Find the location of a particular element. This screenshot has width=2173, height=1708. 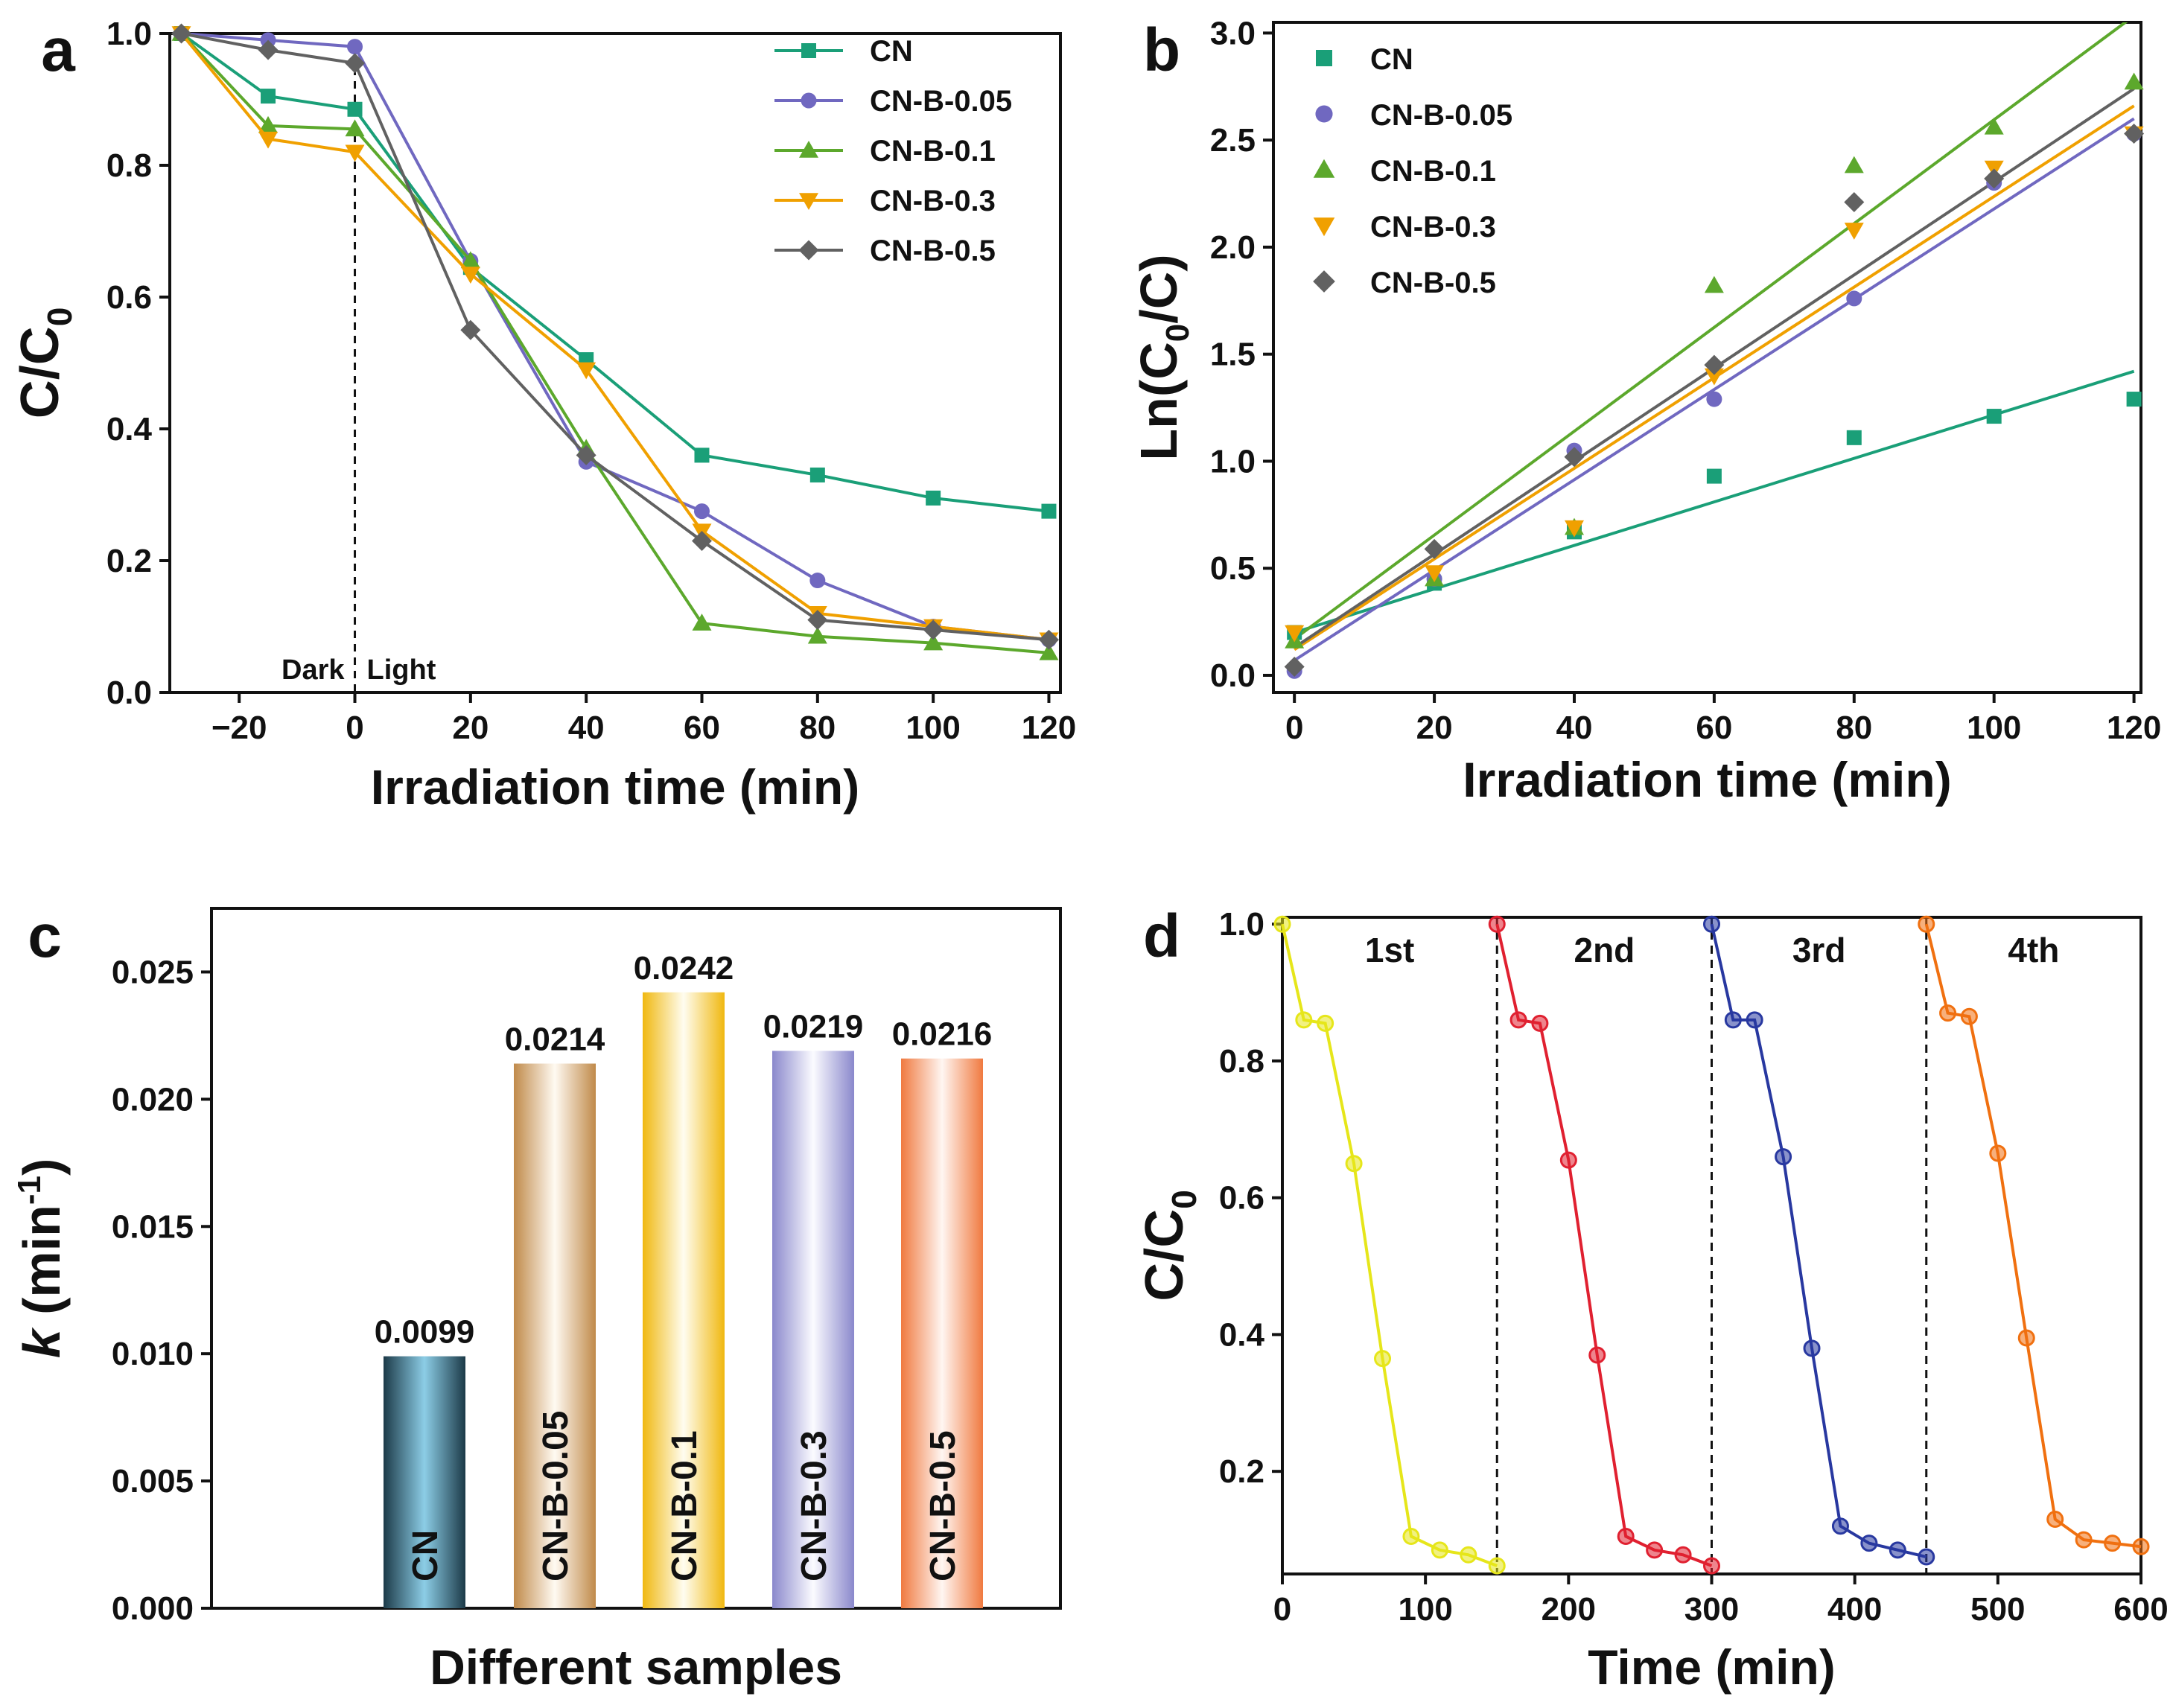

x-tick-label: −20 is located at coordinates (239, 728).